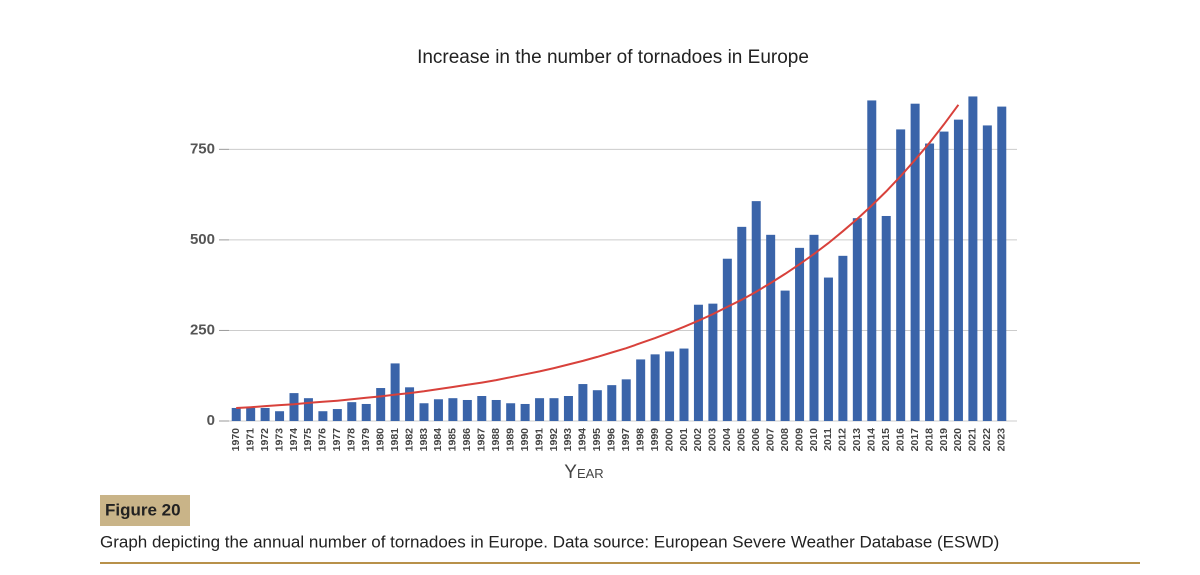 This screenshot has height=575, width=1200. I want to click on x-axis-label: Year, so click(583, 472).